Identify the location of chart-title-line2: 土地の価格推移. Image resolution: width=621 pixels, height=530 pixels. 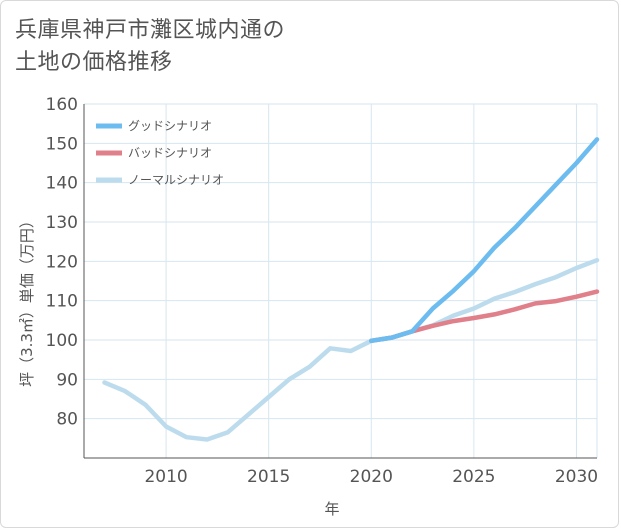
(94, 62).